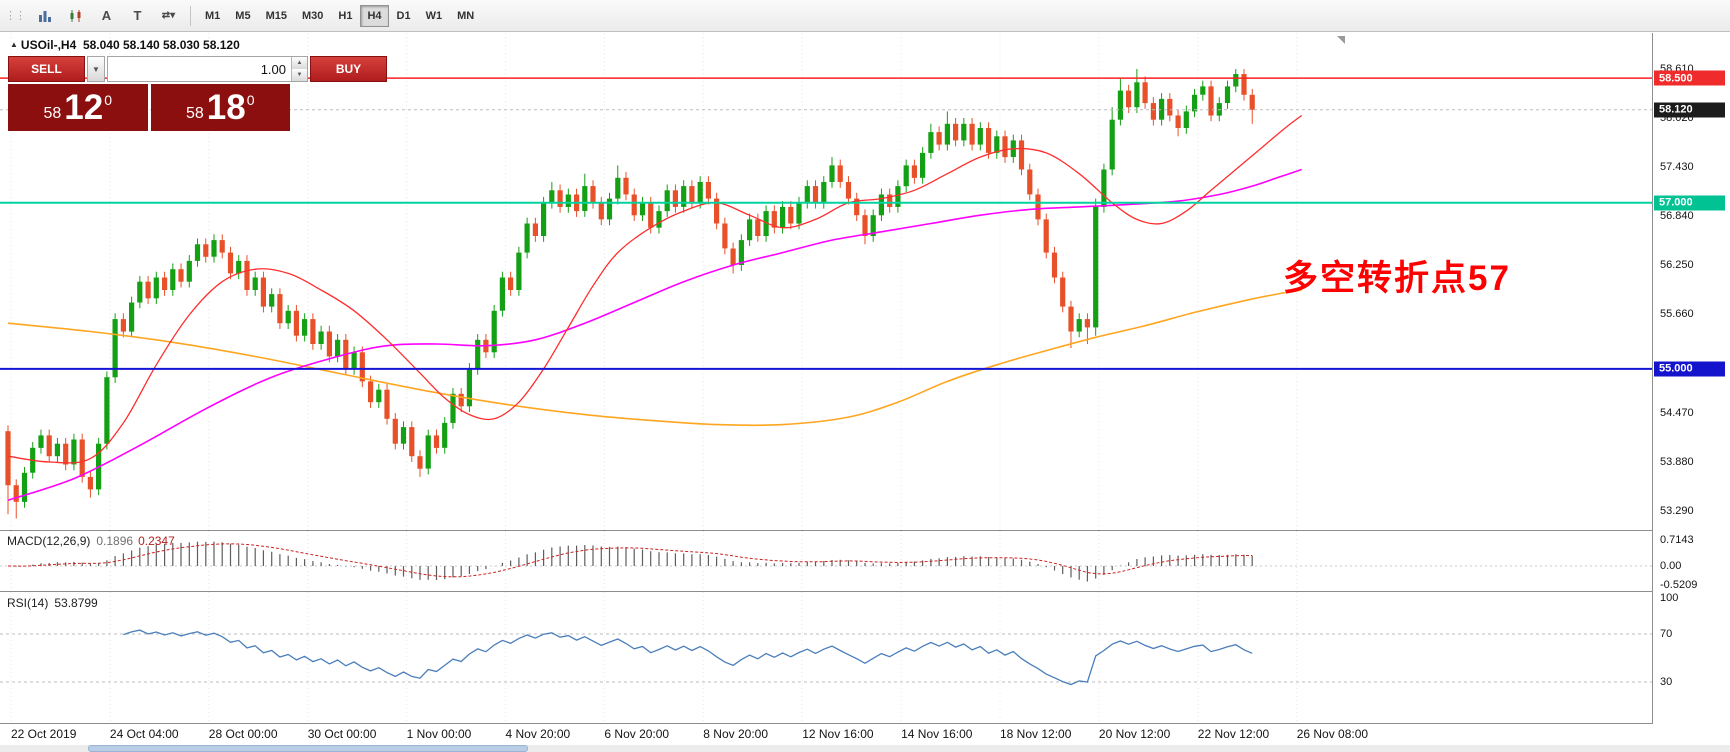  What do you see at coordinates (1397, 278) in the screenshot?
I see `chart-annotation-text: 多空转折点57` at bounding box center [1397, 278].